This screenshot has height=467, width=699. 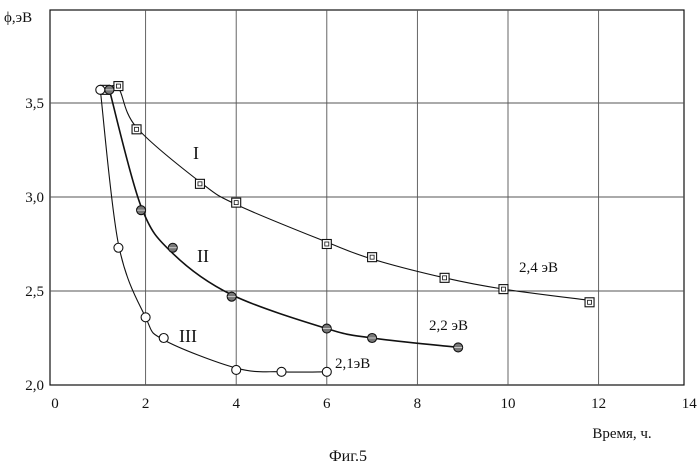 What do you see at coordinates (146, 404) in the screenshot?
I see `x-tick-label: 2` at bounding box center [146, 404].